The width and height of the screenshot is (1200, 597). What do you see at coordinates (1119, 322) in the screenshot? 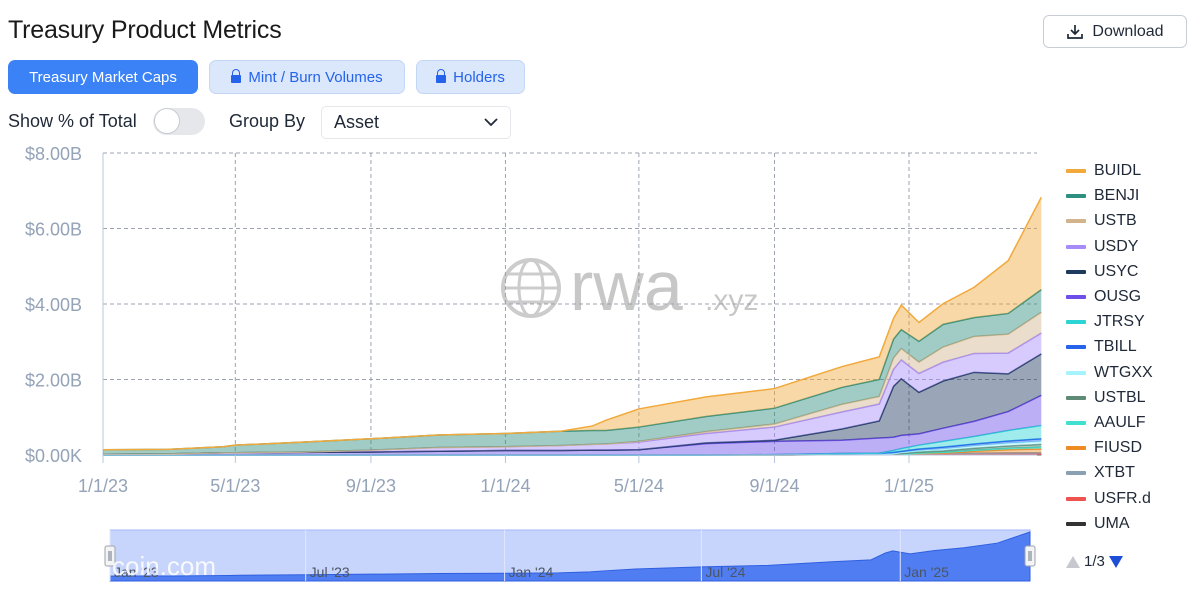
I see `legend-label: JTRSY` at bounding box center [1119, 322].